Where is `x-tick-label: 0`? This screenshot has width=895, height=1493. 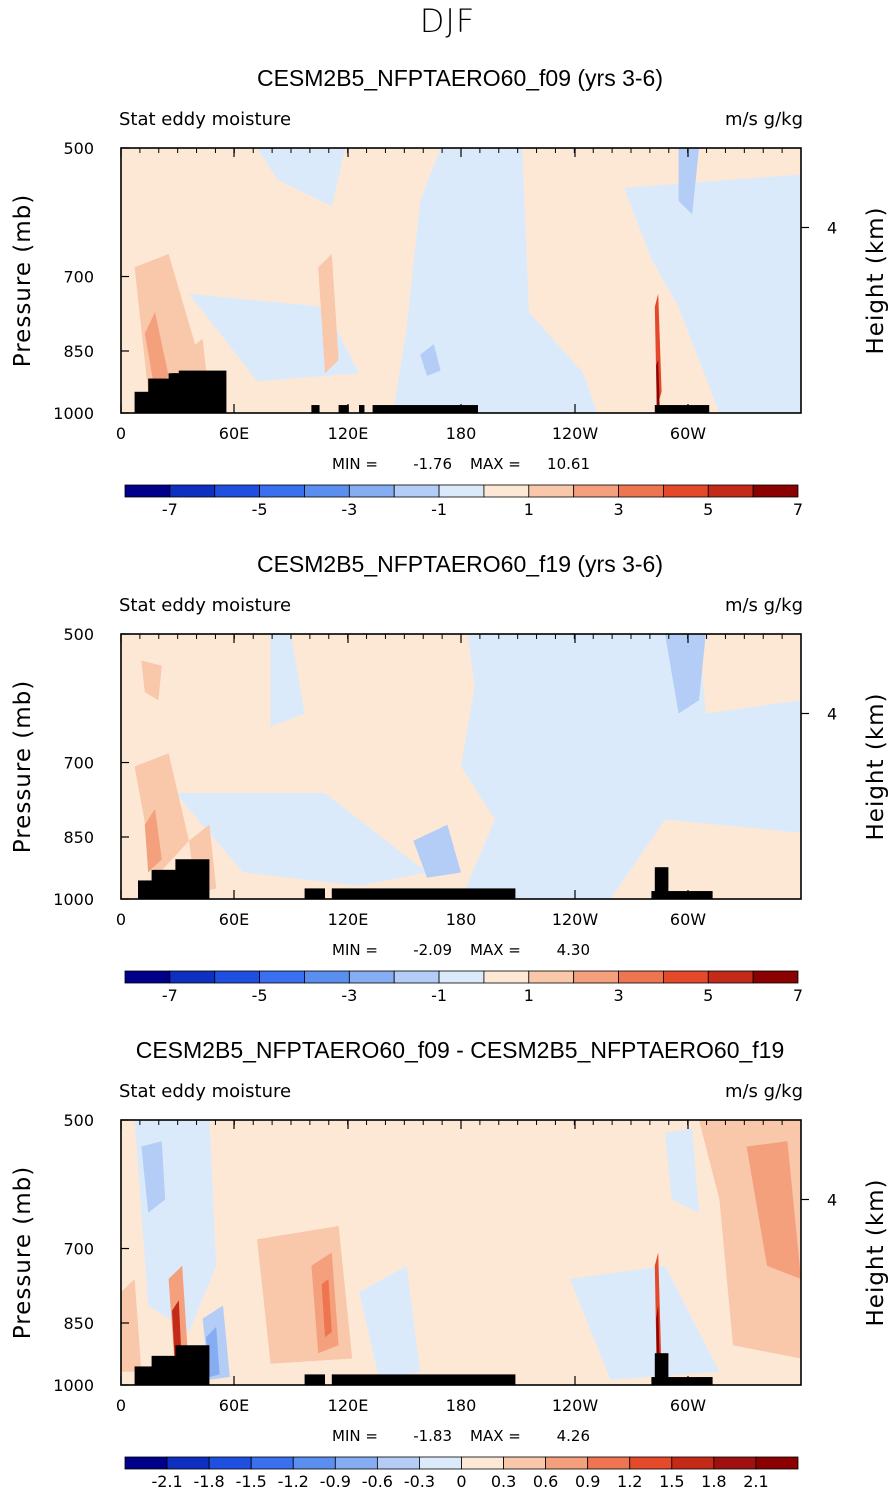
x-tick-label: 0 is located at coordinates (121, 1405).